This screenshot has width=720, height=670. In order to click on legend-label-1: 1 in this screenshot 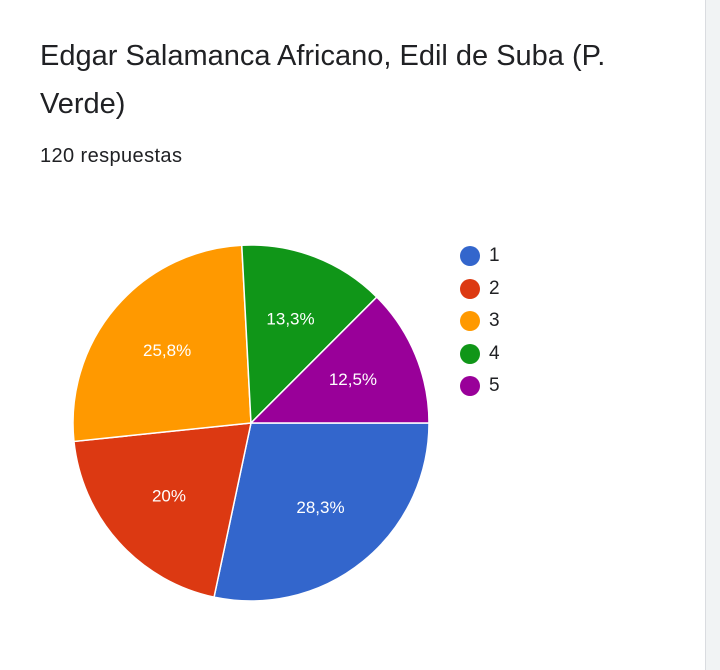, I will do `click(494, 256)`.